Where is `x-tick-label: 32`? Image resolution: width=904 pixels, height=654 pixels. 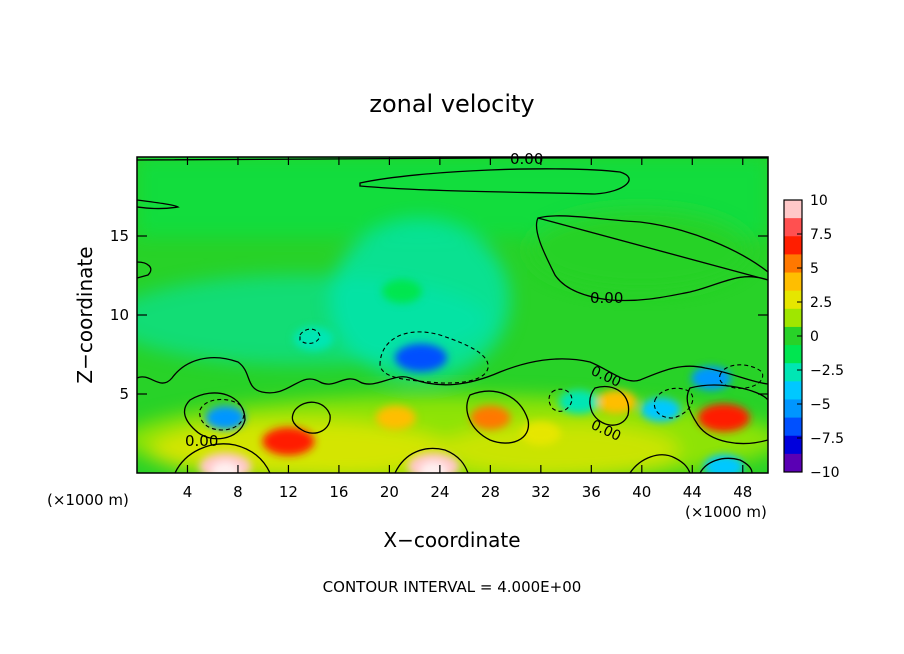 x-tick-label: 32 is located at coordinates (540, 492).